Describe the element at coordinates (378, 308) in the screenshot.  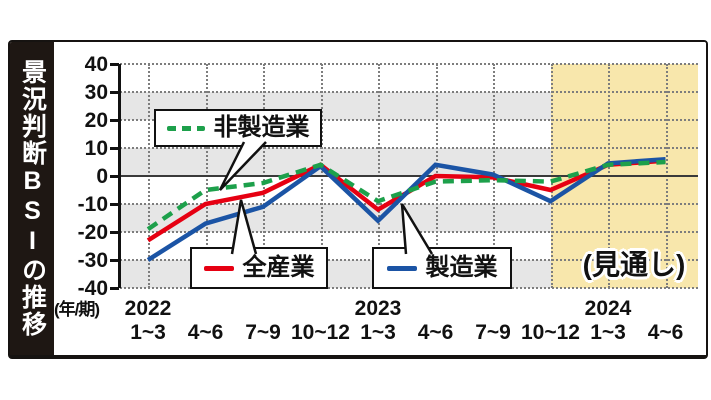
I see `x-year-label: 2023` at that location.